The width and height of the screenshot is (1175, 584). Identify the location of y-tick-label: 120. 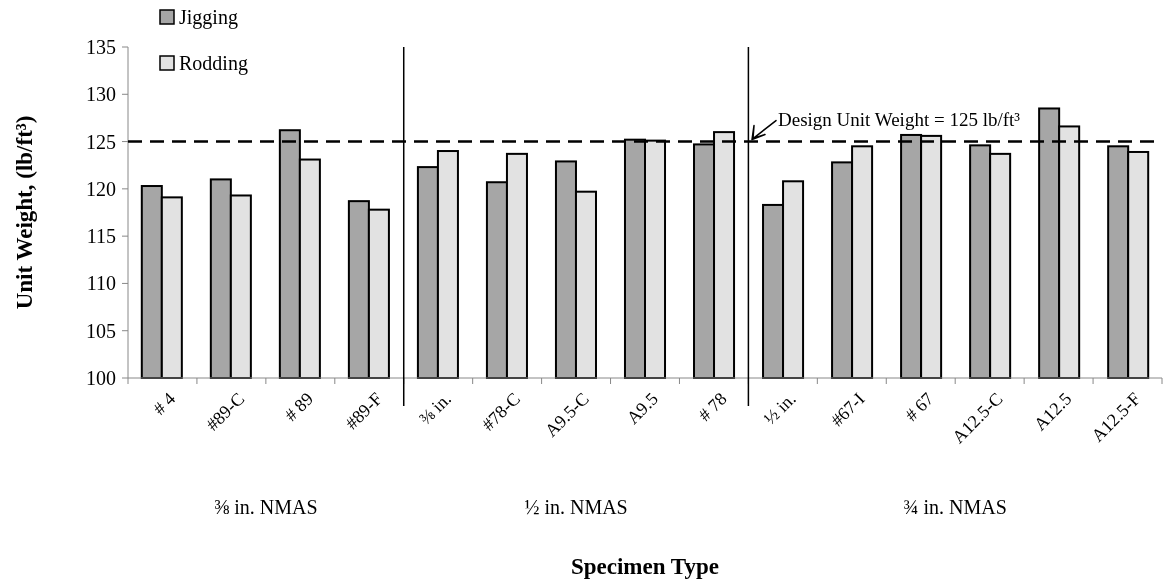
(101, 188).